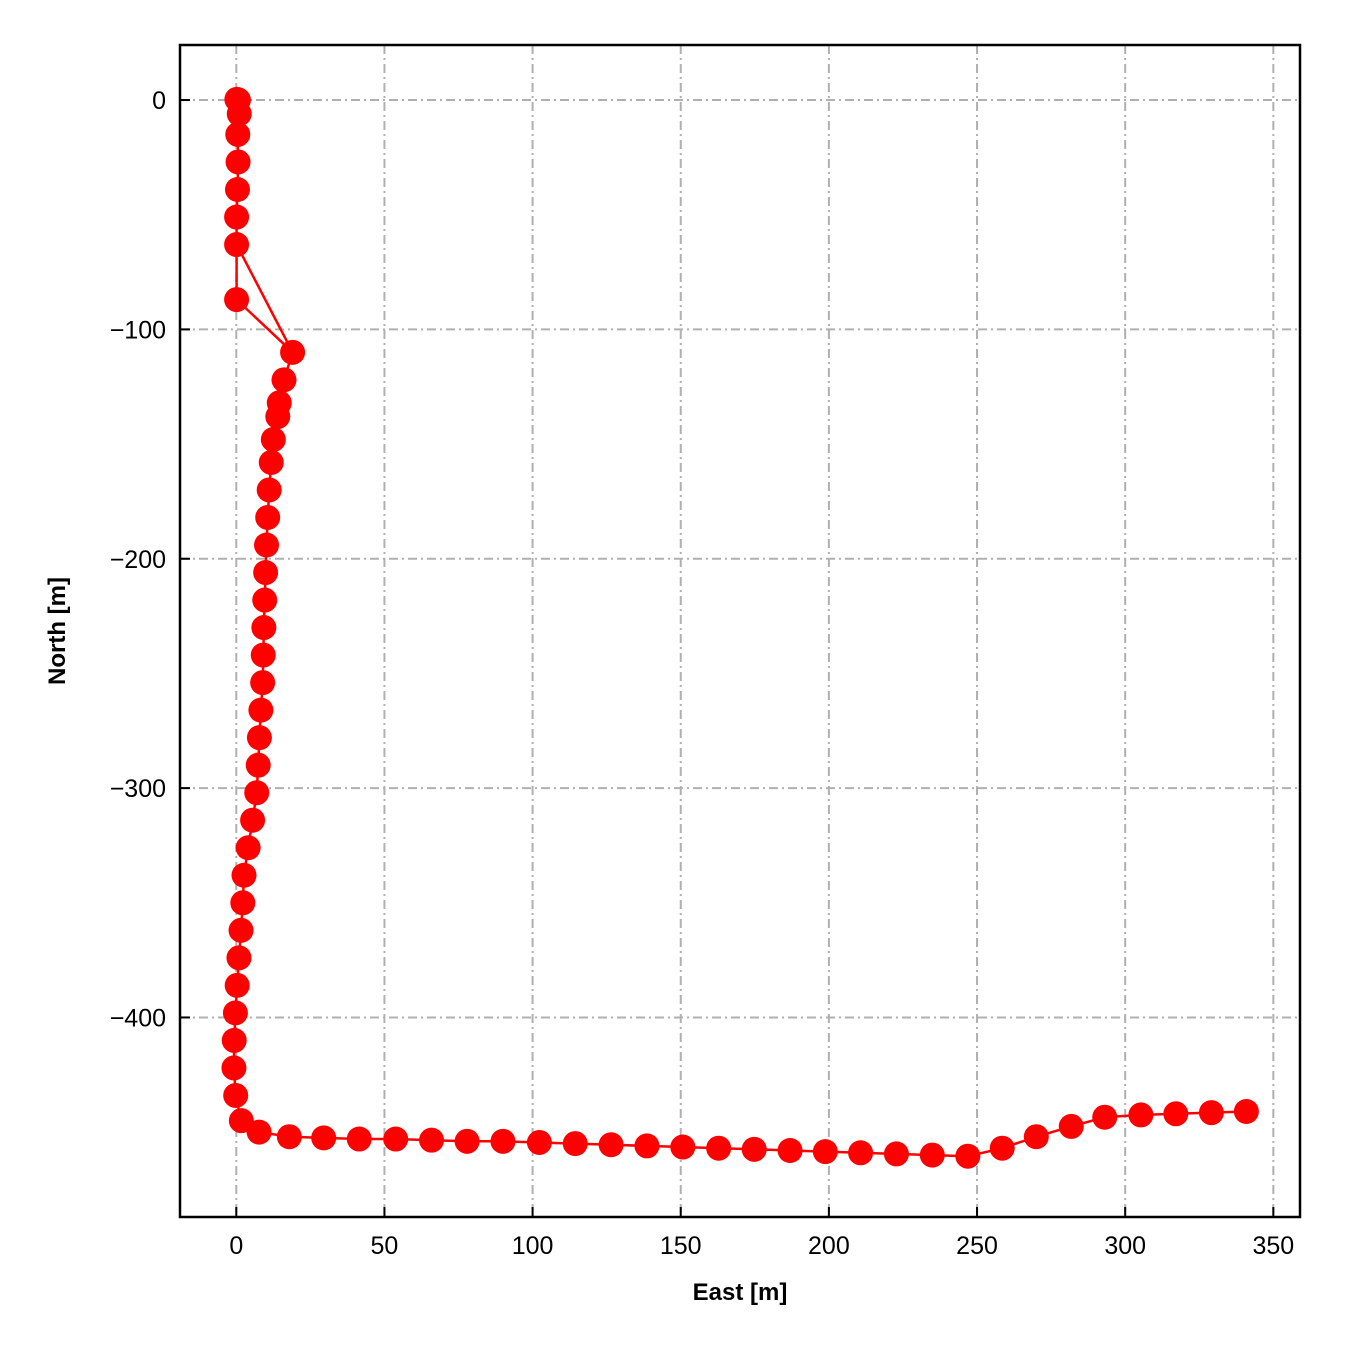 The width and height of the screenshot is (1350, 1350). Describe the element at coordinates (57, 631) in the screenshot. I see `y-axis-title: North [m]` at that location.